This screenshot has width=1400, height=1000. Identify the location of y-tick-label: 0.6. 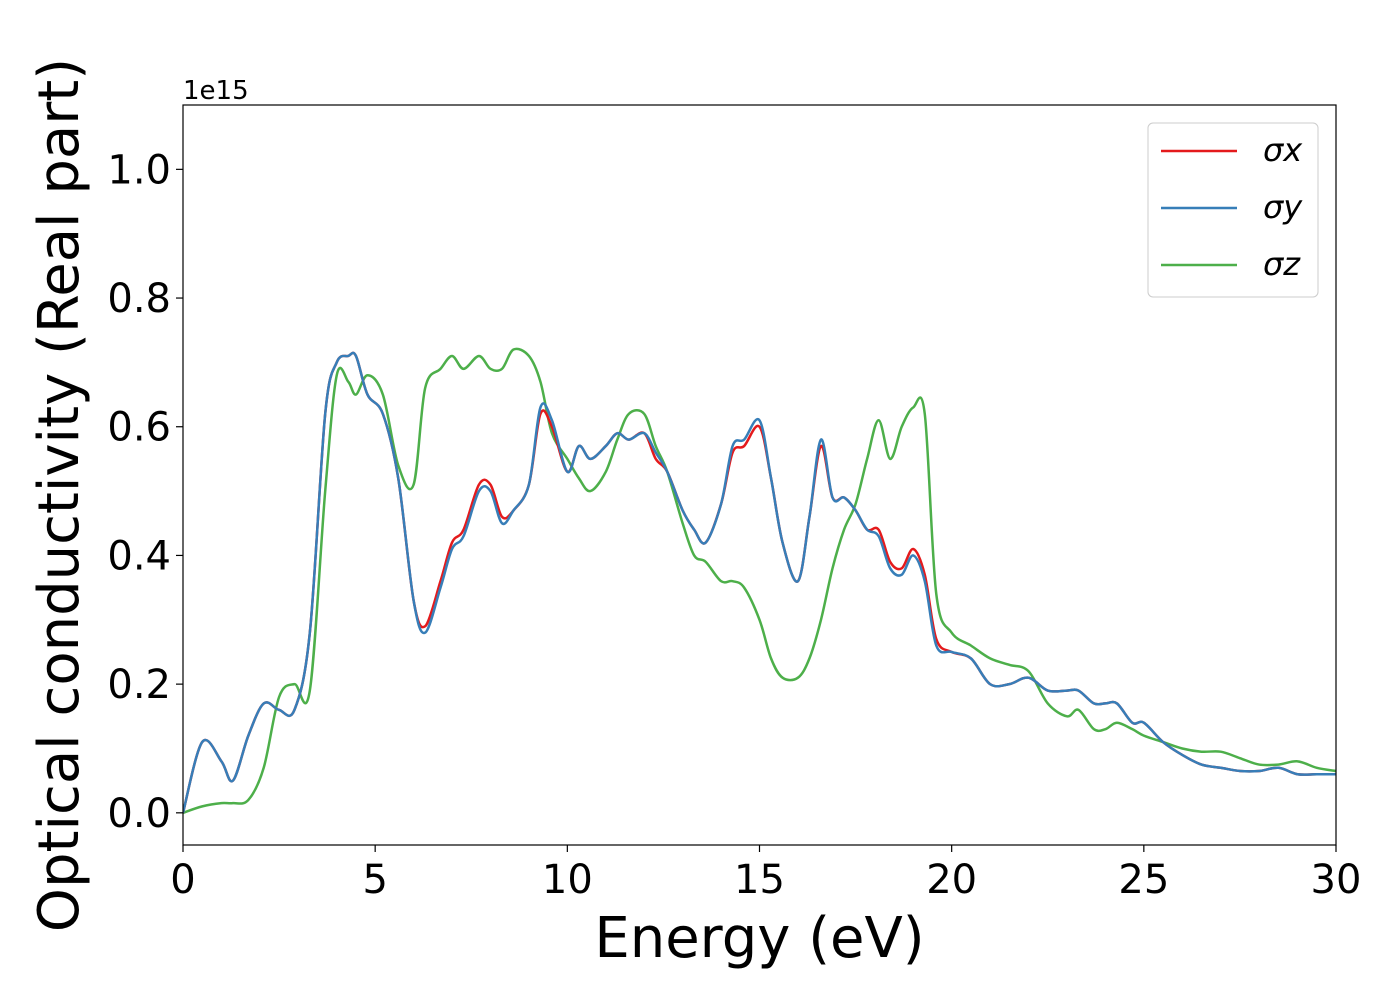
(139, 428).